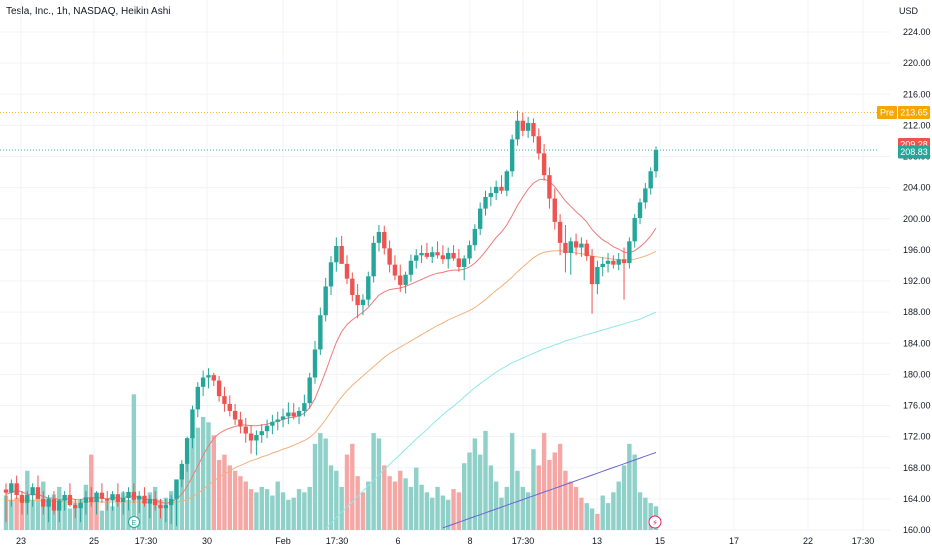  What do you see at coordinates (808, 541) in the screenshot?
I see `x-tick-label: 22` at bounding box center [808, 541].